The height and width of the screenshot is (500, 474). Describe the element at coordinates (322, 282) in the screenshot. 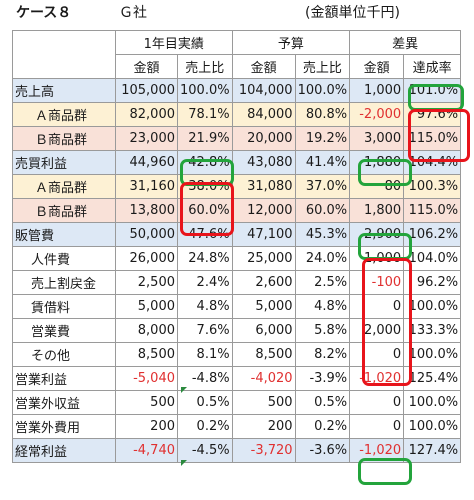

I see `cell-ratio-budget: 2.5%` at that location.